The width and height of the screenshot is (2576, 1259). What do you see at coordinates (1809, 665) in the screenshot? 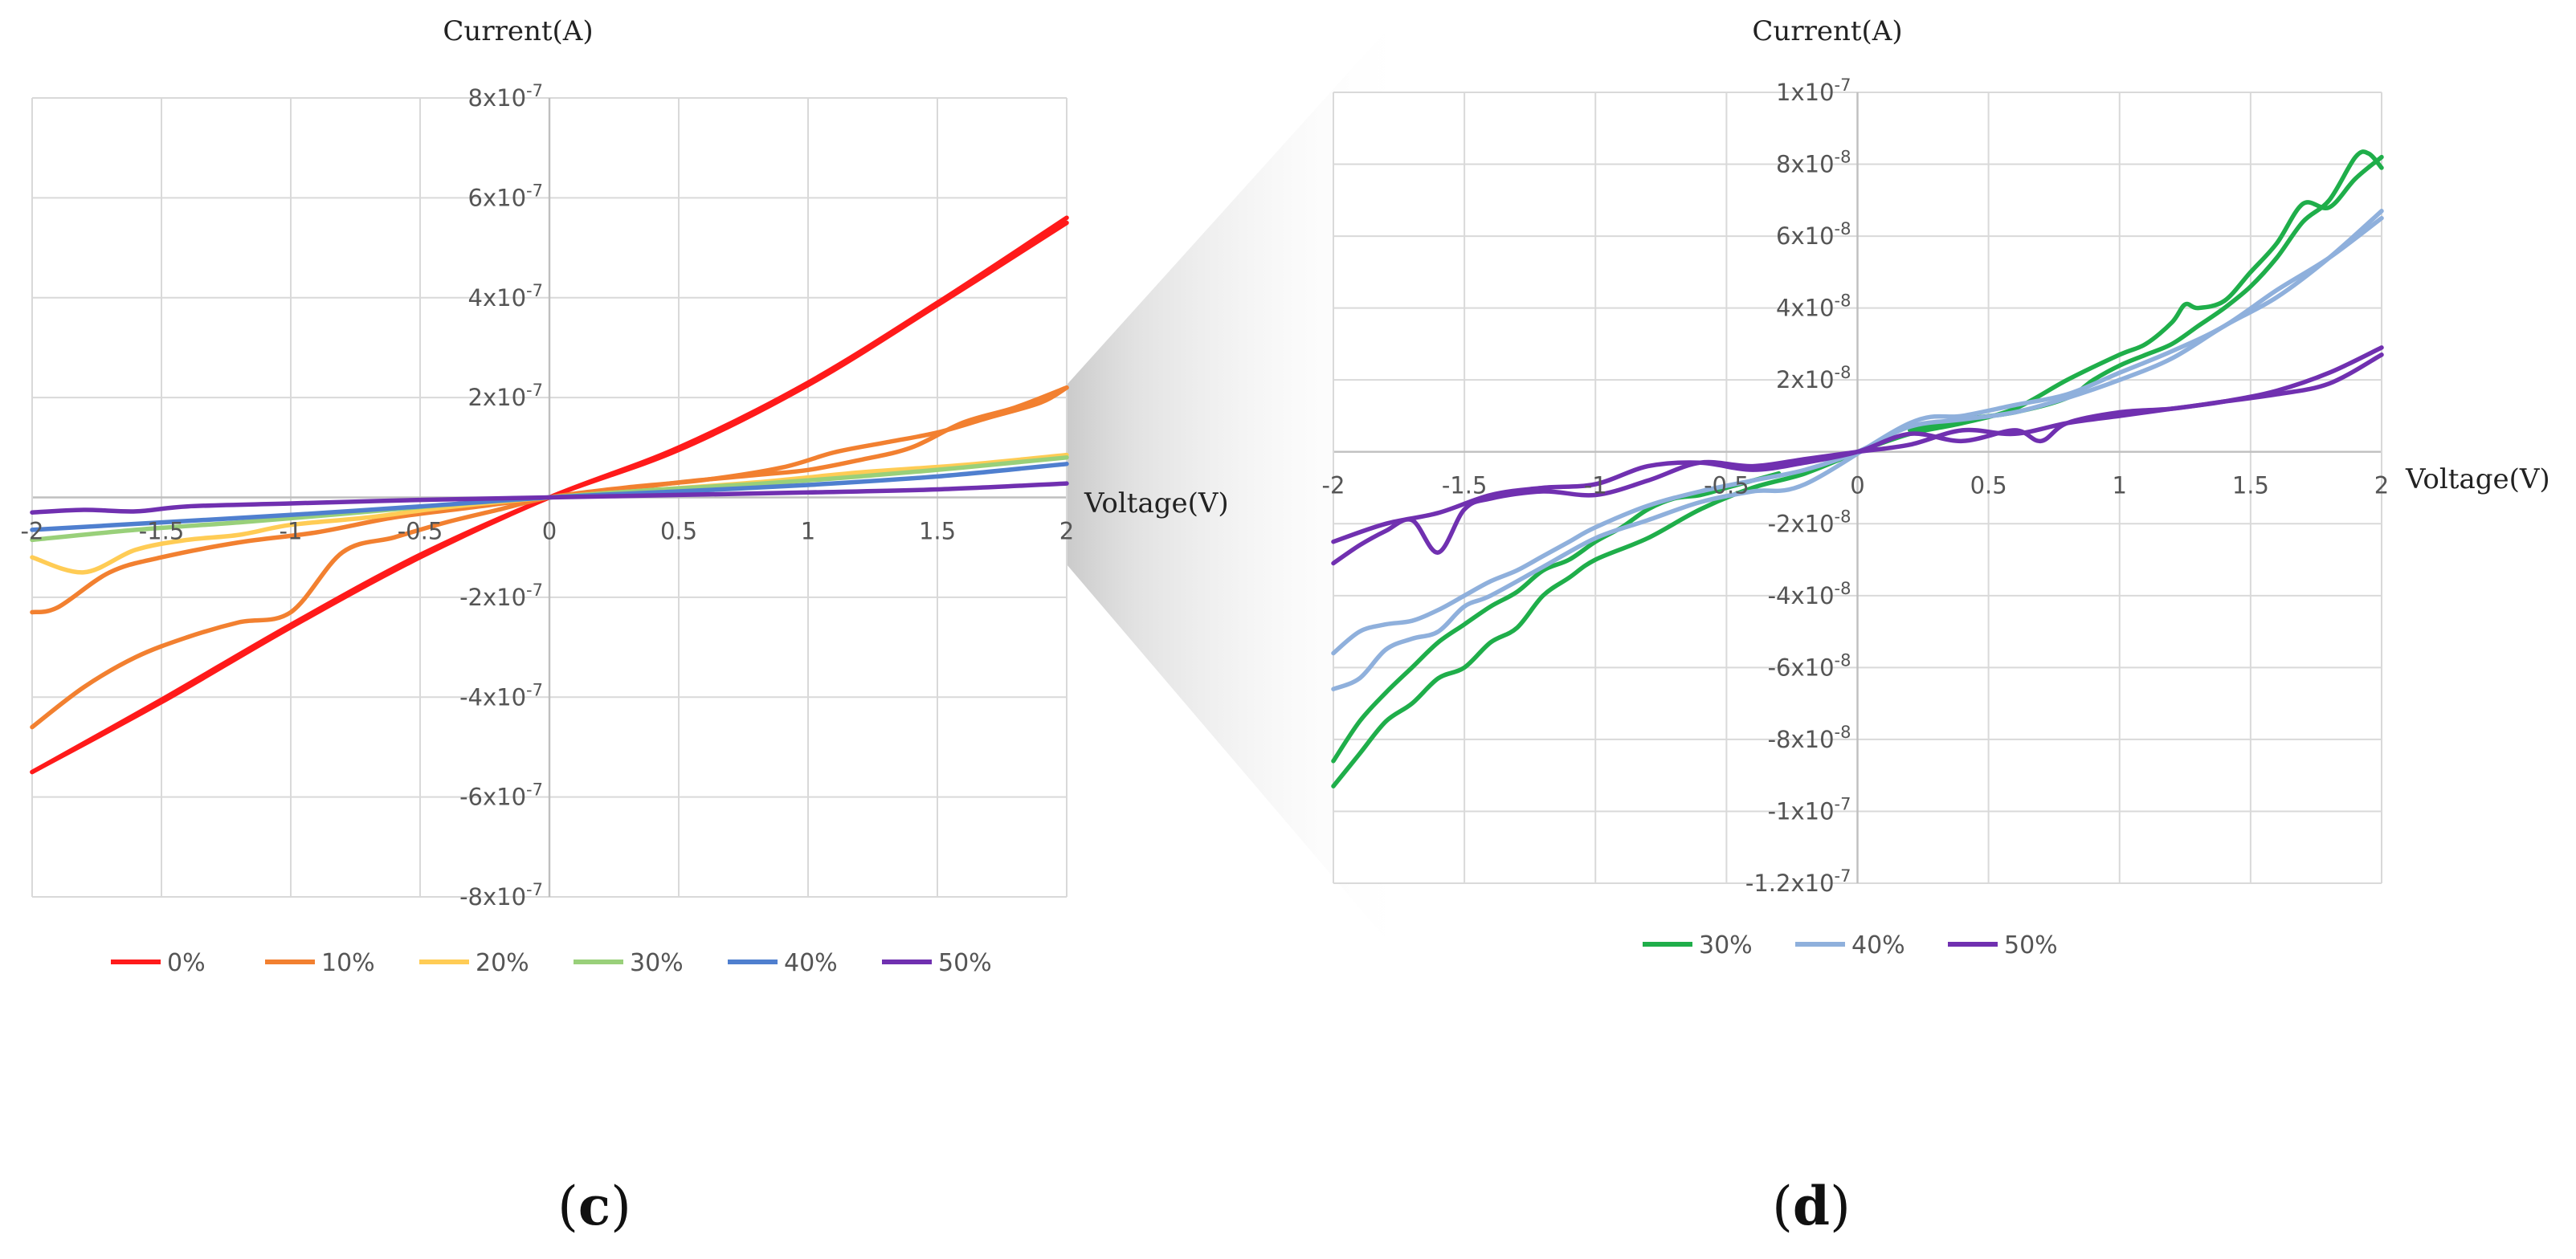
I see `y-tick-label-d-7: -6x10⁻⁸` at bounding box center [1809, 665].